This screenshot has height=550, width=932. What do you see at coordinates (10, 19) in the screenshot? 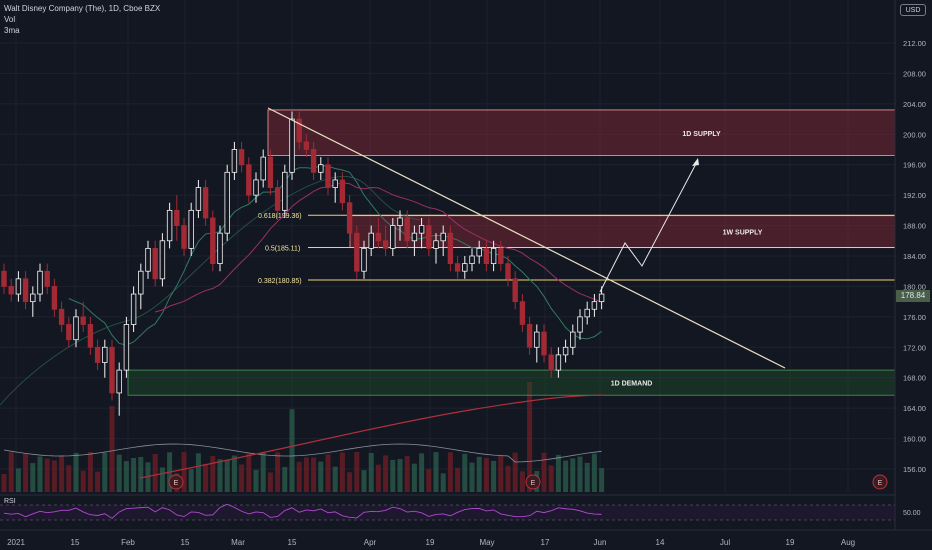
I see `vol-indicator-label: Vol` at bounding box center [10, 19].